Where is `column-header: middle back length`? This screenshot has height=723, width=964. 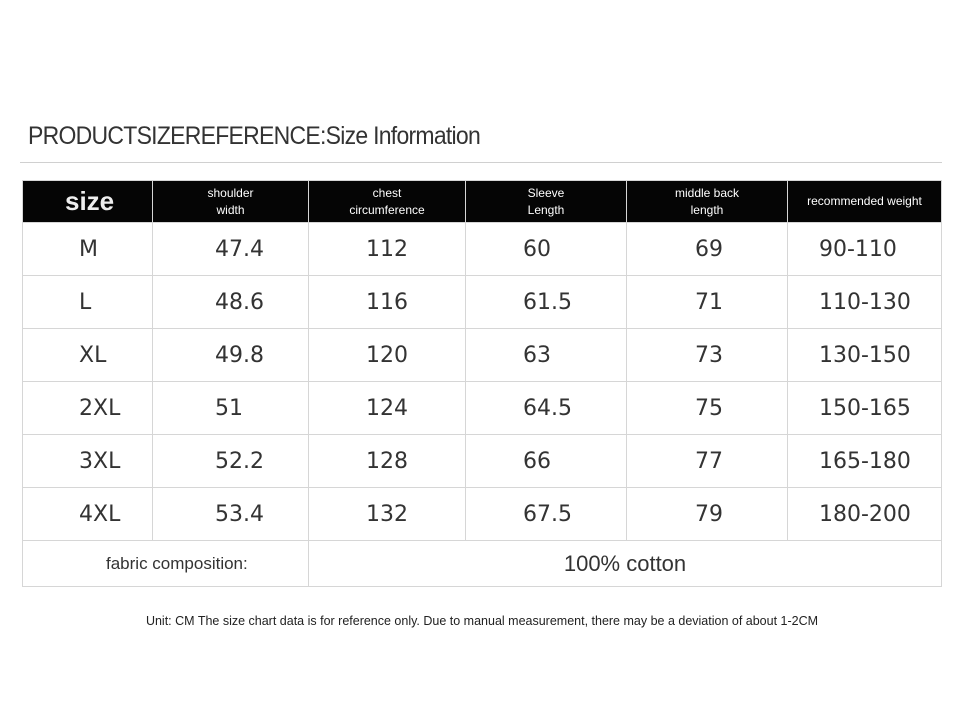 column-header: middle back length is located at coordinates (707, 201).